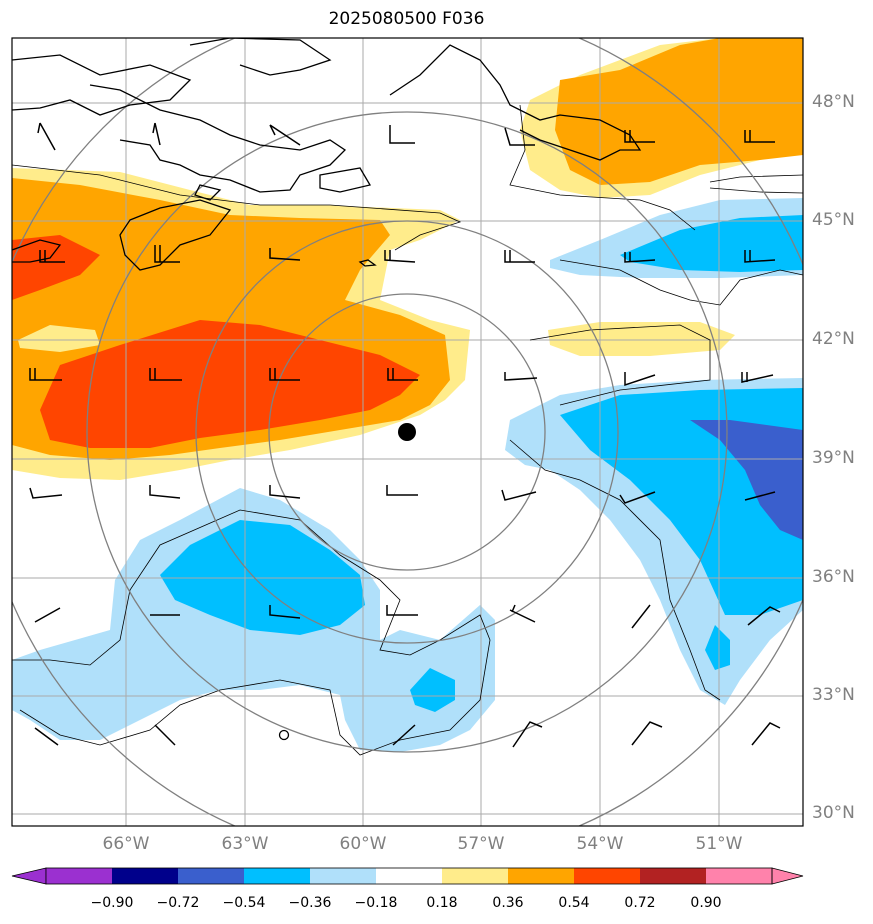 The width and height of the screenshot is (873, 924). I want to click on colorbar-tick-label: 0.90, so click(706, 903).